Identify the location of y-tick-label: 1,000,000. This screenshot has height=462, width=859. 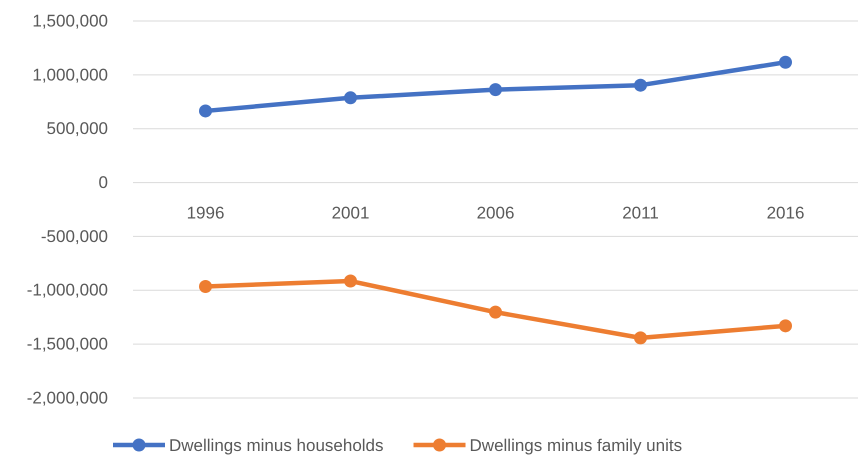
(70, 74).